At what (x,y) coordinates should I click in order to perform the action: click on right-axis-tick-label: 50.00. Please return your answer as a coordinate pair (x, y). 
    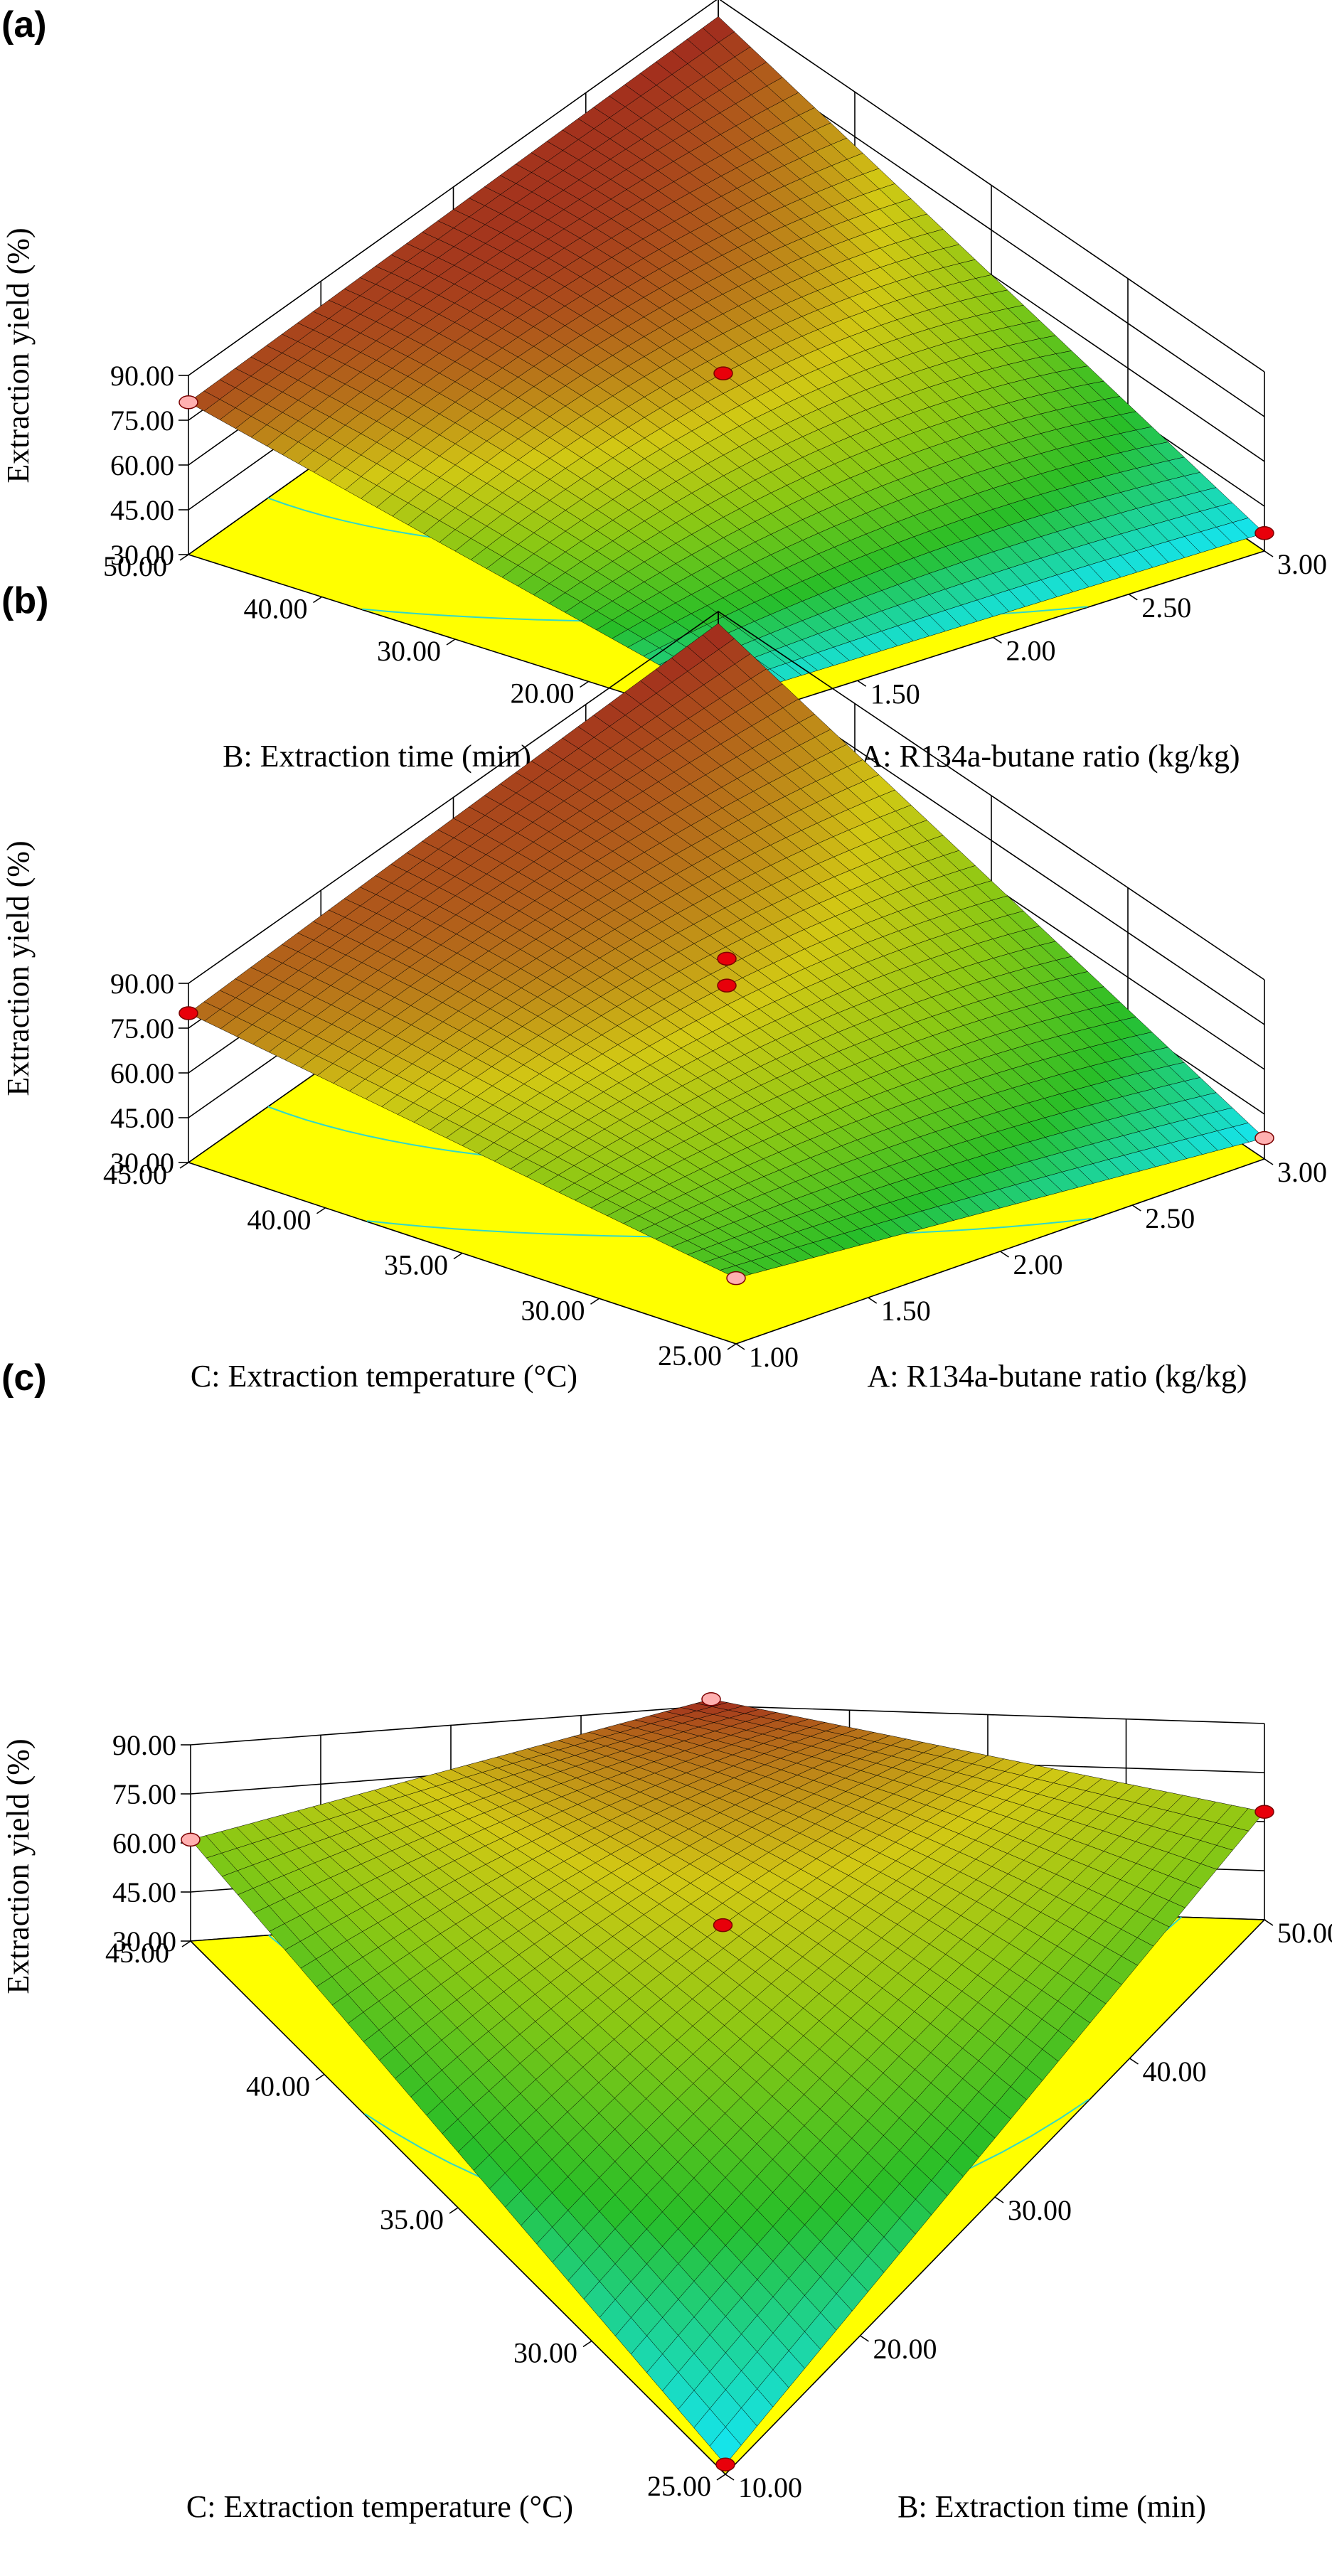
    Looking at the image, I should click on (1304, 1933).